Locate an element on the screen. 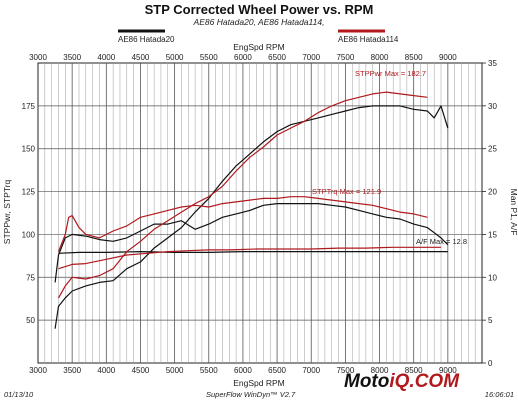 The image size is (518, 400). y-left-tick-label: 175 is located at coordinates (29, 106).